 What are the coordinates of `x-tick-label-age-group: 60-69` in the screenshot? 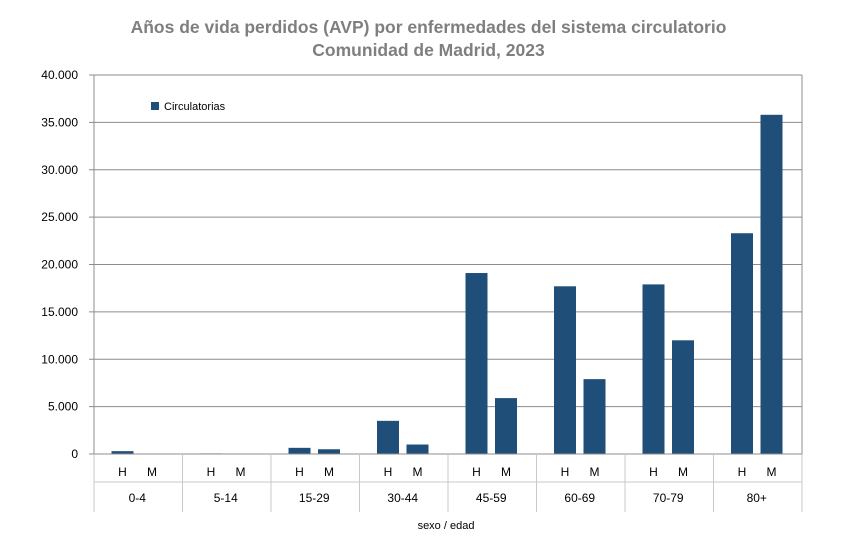 It's located at (579, 498).